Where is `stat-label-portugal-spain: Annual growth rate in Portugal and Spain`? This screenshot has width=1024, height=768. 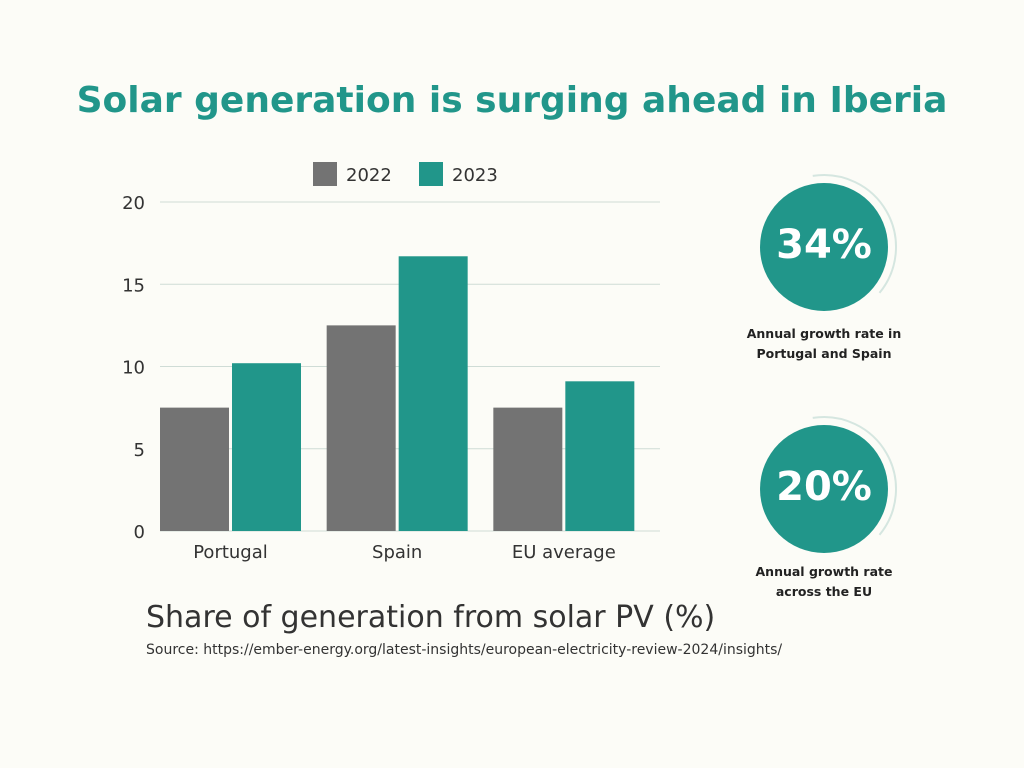 stat-label-portugal-spain: Annual growth rate in Portugal and Spain is located at coordinates (824, 344).